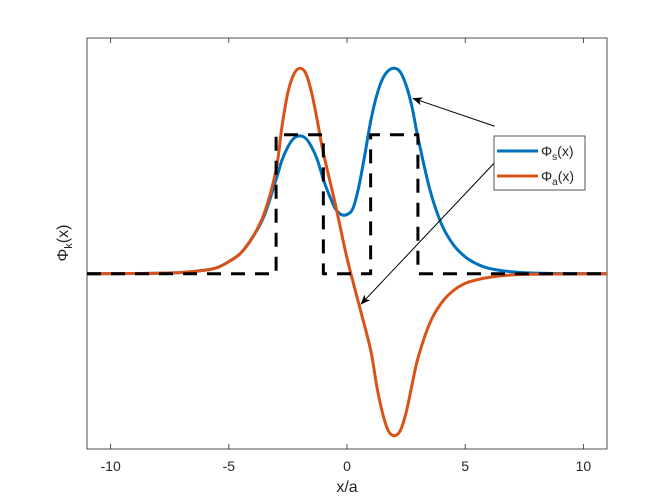 Image resolution: width=672 pixels, height=504 pixels. I want to click on y-axis-label-suffix: (x), so click(63, 234).